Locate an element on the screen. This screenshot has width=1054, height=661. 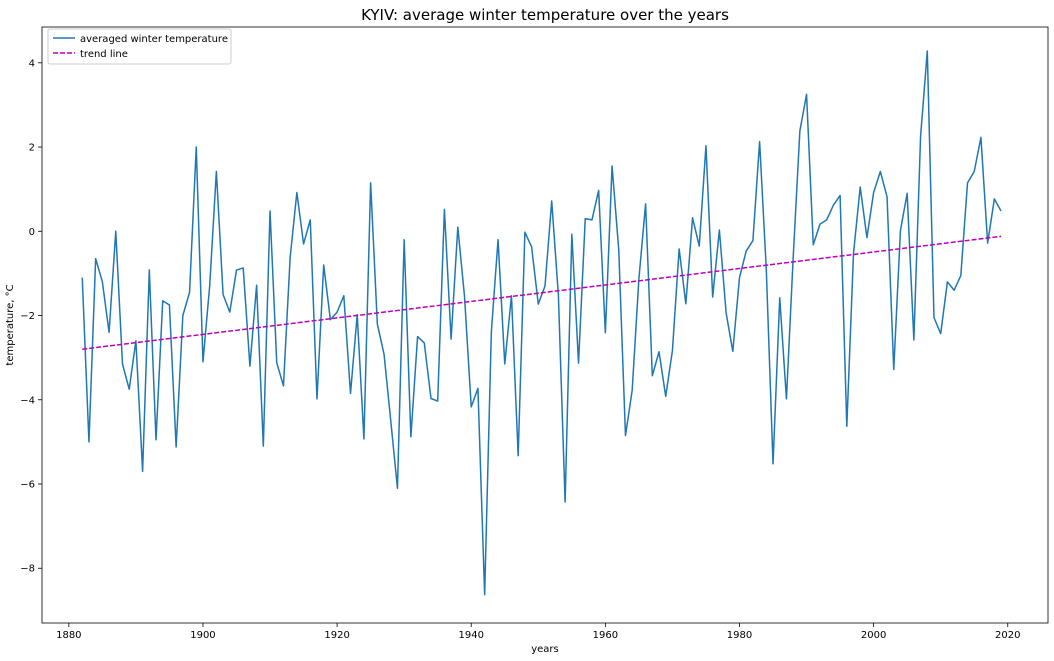
x-tick-label: 1900 is located at coordinates (202, 635).